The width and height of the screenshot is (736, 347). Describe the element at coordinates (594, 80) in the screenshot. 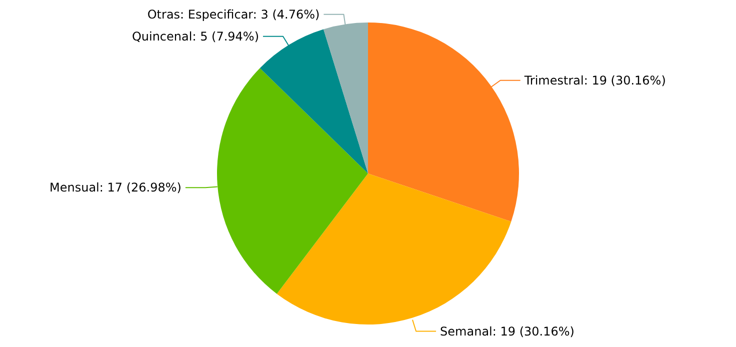

I see `slice-label: Trimestral: 19 (30.16%)` at that location.